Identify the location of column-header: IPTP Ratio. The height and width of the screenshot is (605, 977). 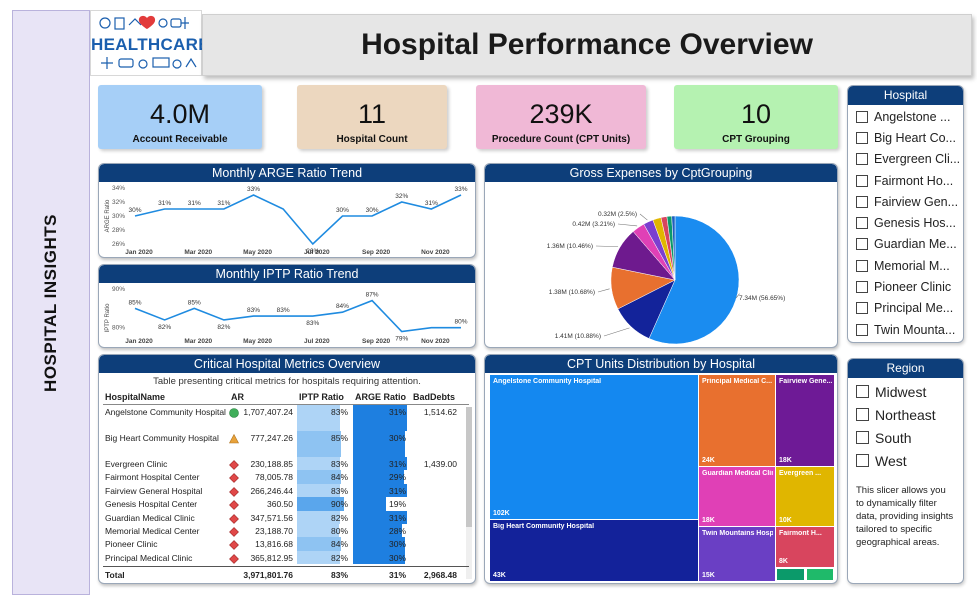
(321, 397).